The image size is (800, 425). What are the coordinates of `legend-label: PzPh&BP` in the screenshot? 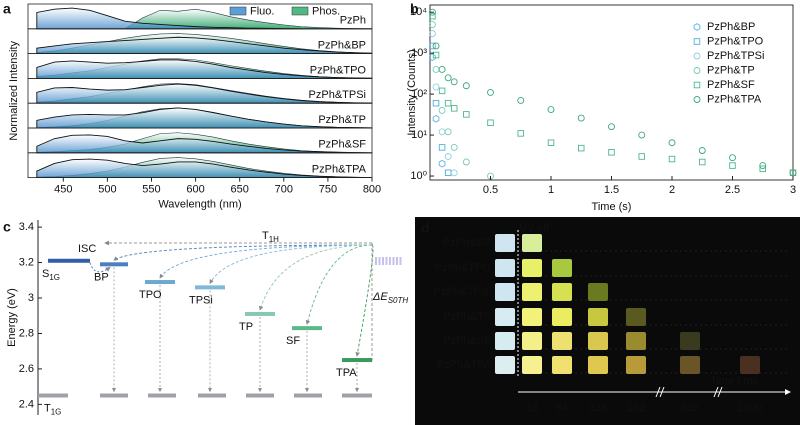 It's located at (731, 27).